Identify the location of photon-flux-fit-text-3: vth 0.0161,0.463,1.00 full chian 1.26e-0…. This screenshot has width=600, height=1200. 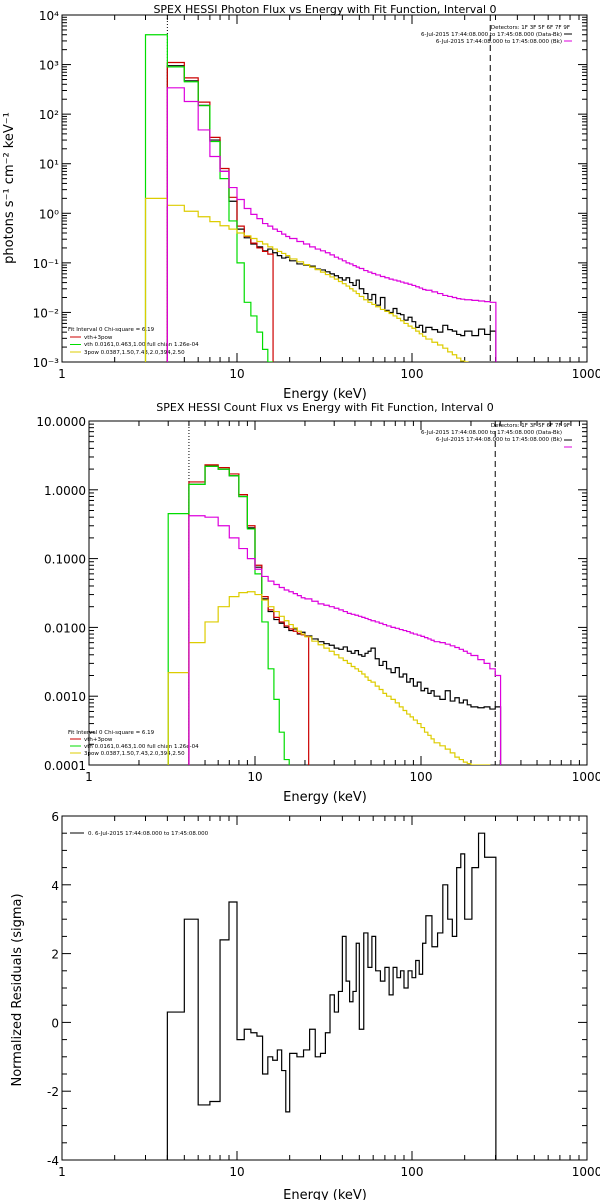
(141, 345).